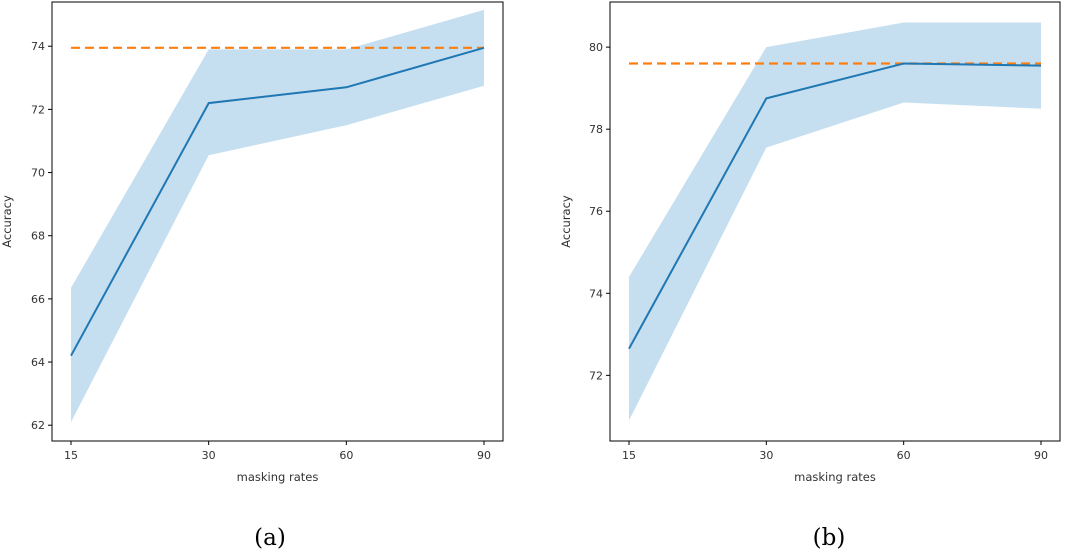 Image resolution: width=1065 pixels, height=554 pixels. What do you see at coordinates (38, 425) in the screenshot?
I see `y-tick-label: 62` at bounding box center [38, 425].